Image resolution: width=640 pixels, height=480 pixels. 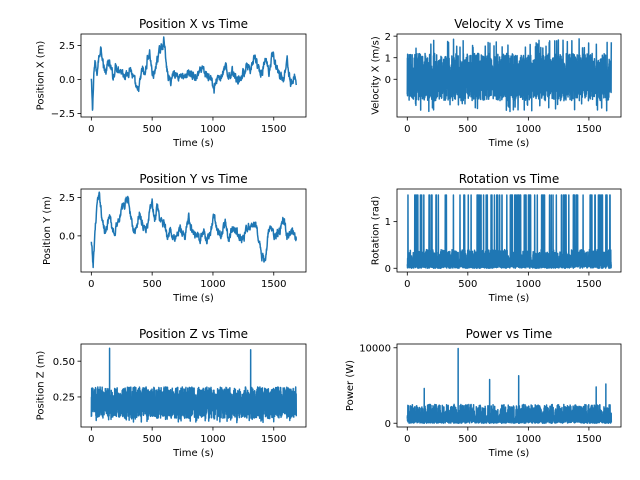 I want to click on chart-title: Rotation vs Time, so click(x=509, y=179).